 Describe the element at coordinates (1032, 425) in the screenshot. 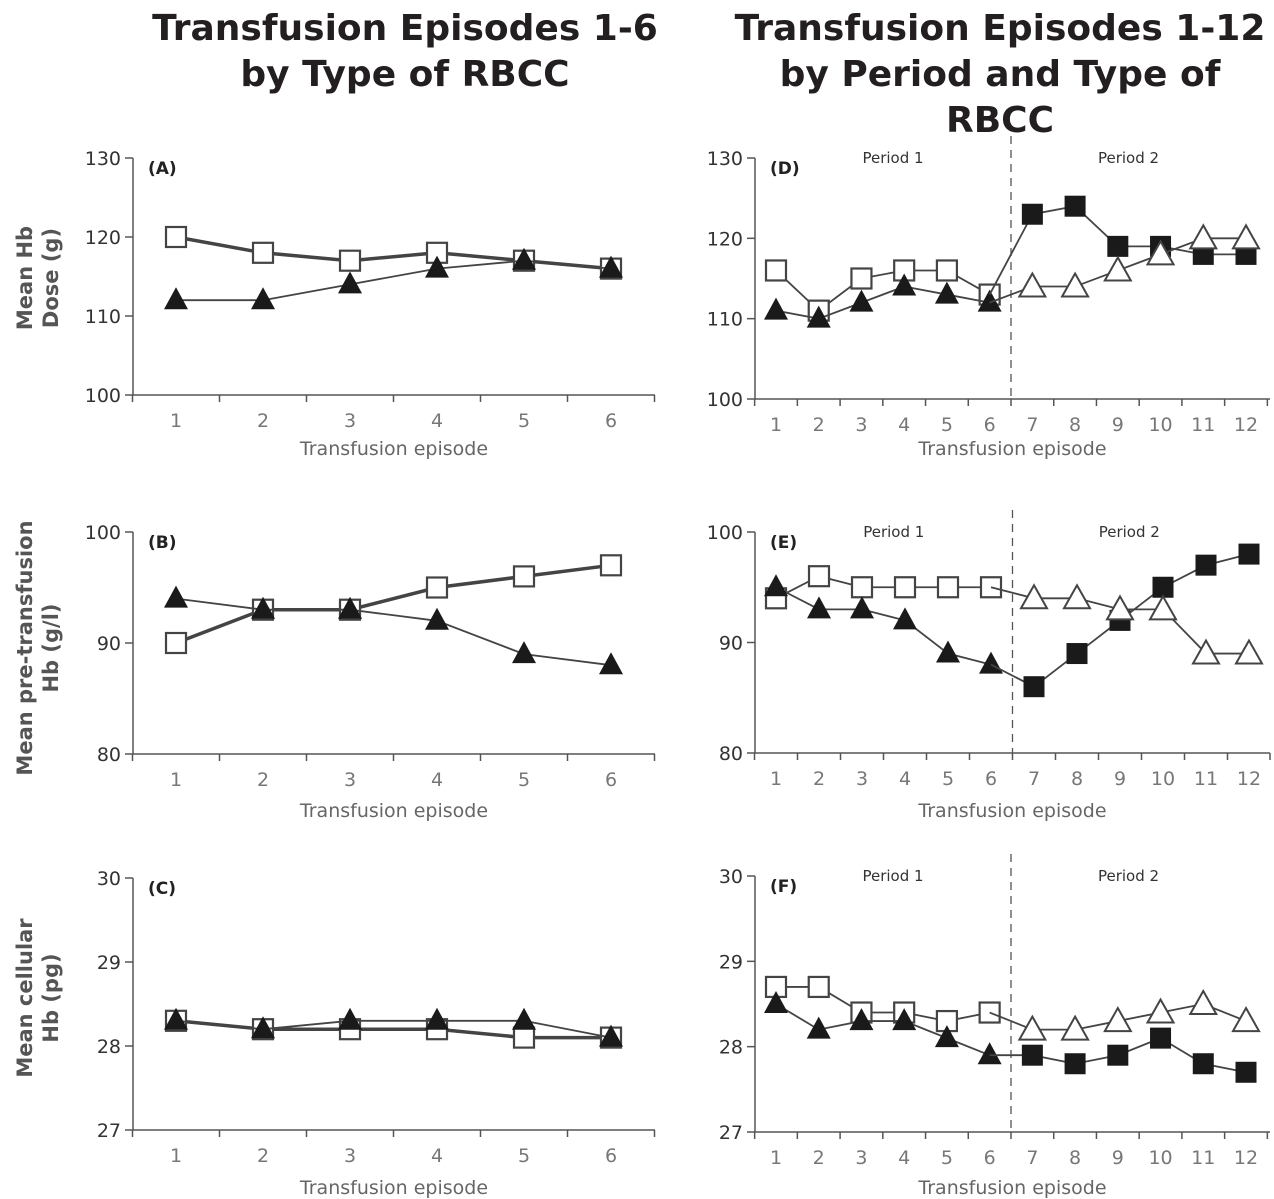

I see `x-tick-label: 7` at that location.